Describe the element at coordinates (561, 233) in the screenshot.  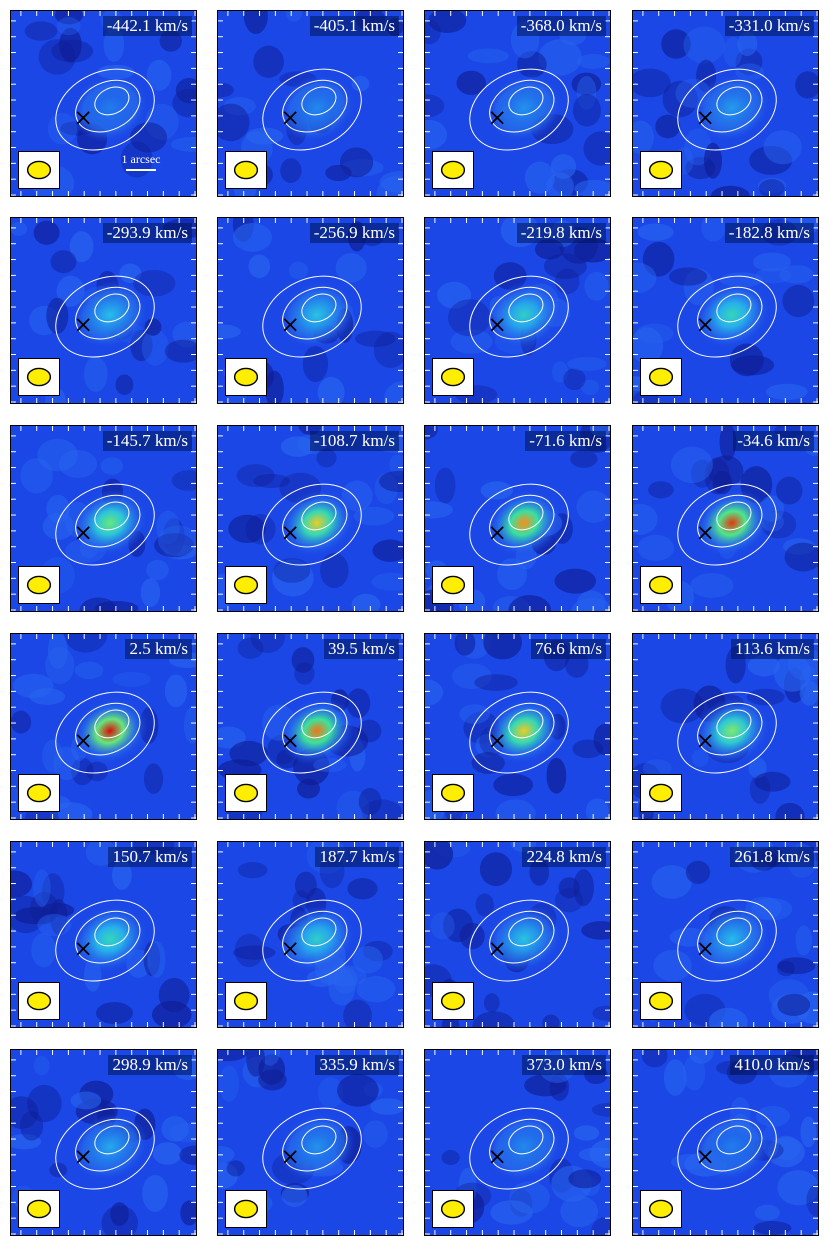
I see `velocity-label: -219.8 km/s` at that location.